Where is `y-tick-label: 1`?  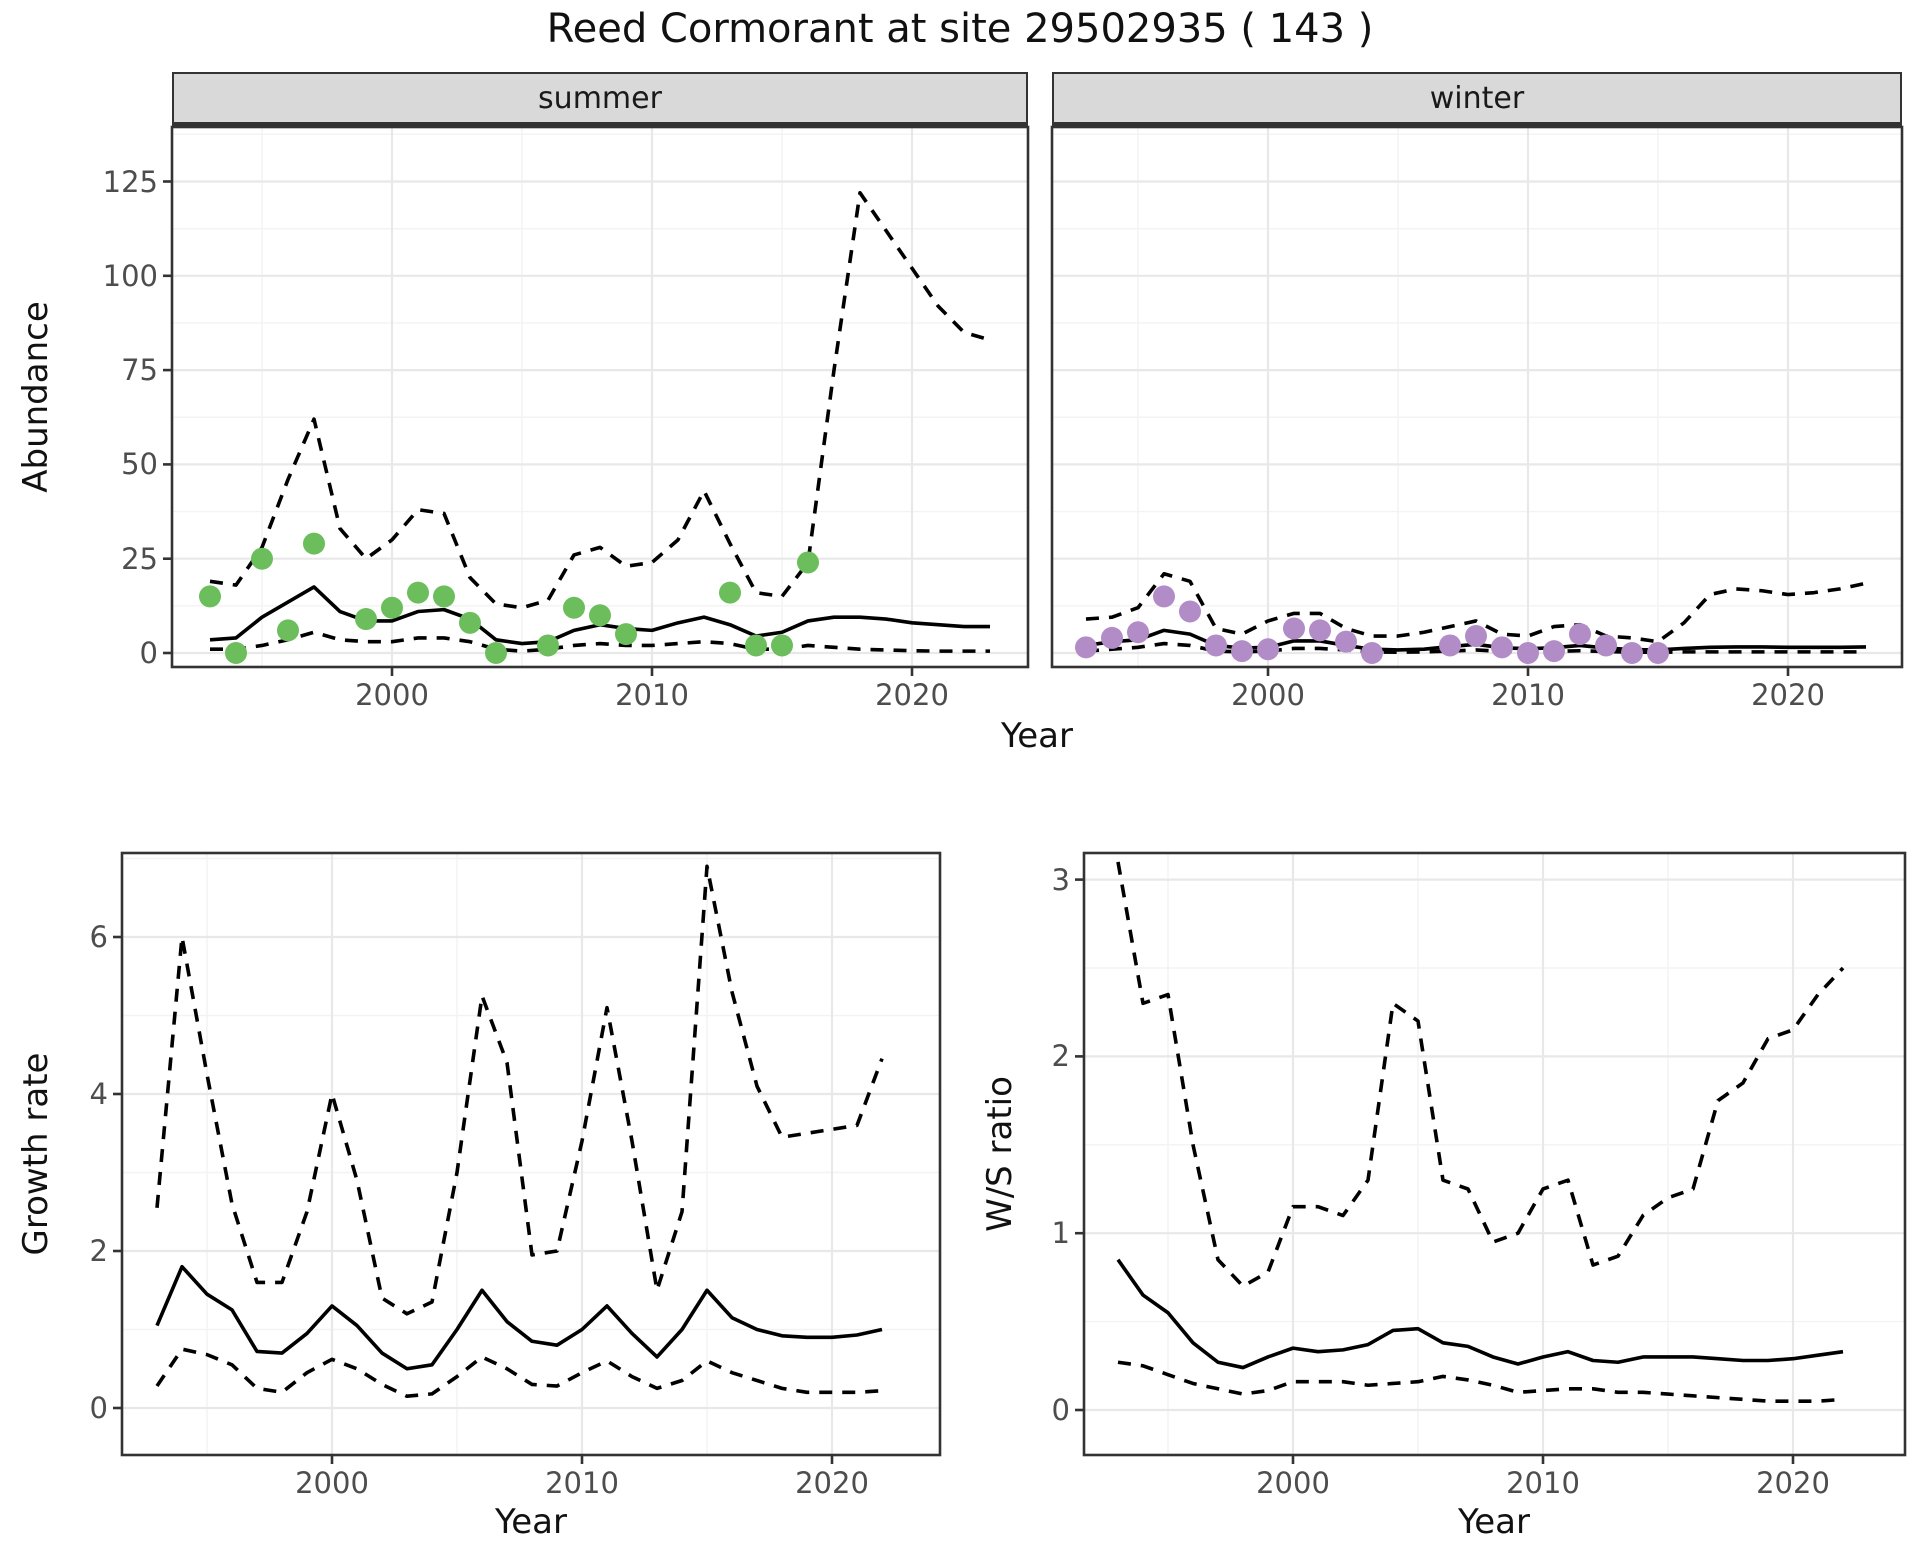 y-tick-label: 1 is located at coordinates (1060, 1233).